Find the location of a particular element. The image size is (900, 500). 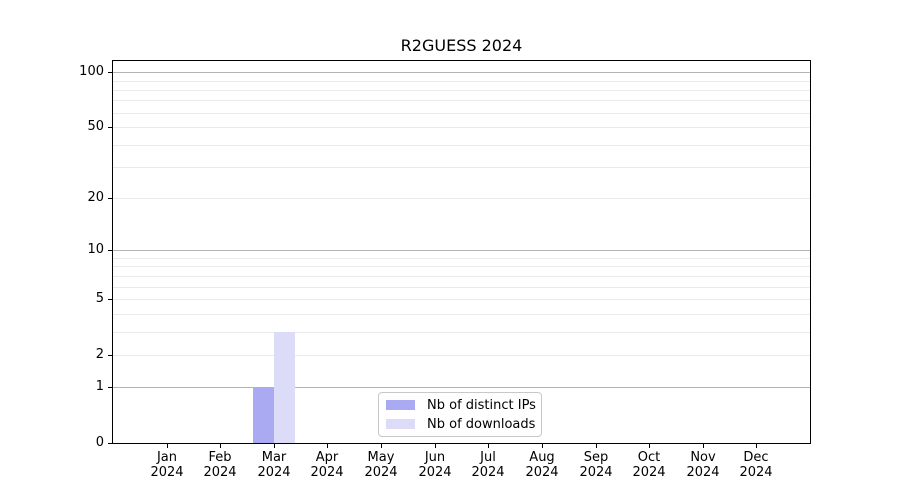

legend: Nb of distinct IPs Nb of downloads is located at coordinates (460, 414).